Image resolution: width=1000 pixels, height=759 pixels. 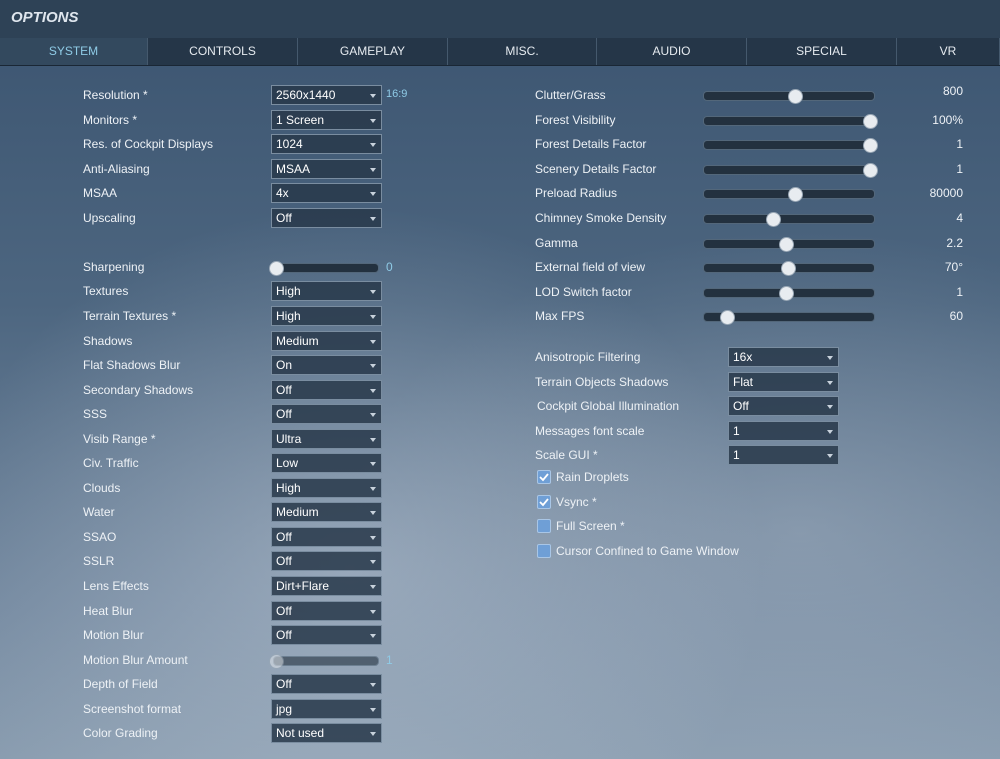 I want to click on setting-label: Sharpening, so click(x=114, y=266).